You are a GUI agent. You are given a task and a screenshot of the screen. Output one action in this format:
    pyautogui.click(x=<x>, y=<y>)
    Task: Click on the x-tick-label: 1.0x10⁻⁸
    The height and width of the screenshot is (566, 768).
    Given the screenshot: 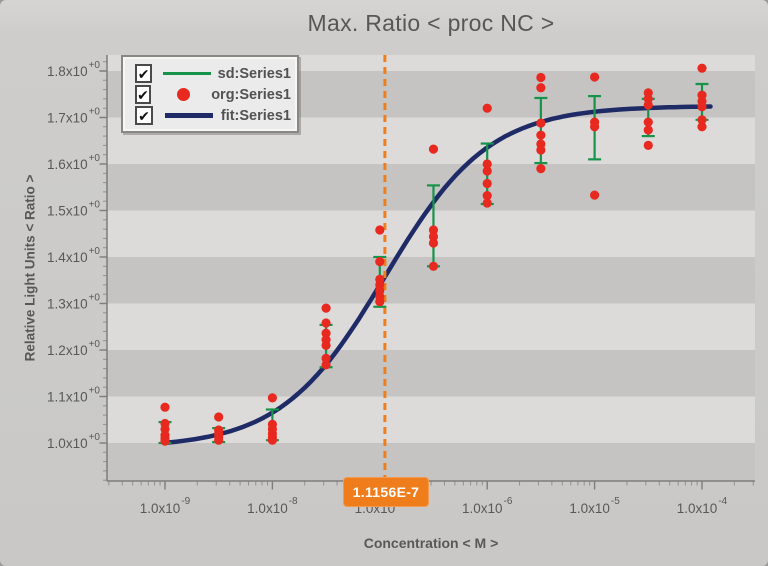 What is the action you would take?
    pyautogui.click(x=272, y=506)
    